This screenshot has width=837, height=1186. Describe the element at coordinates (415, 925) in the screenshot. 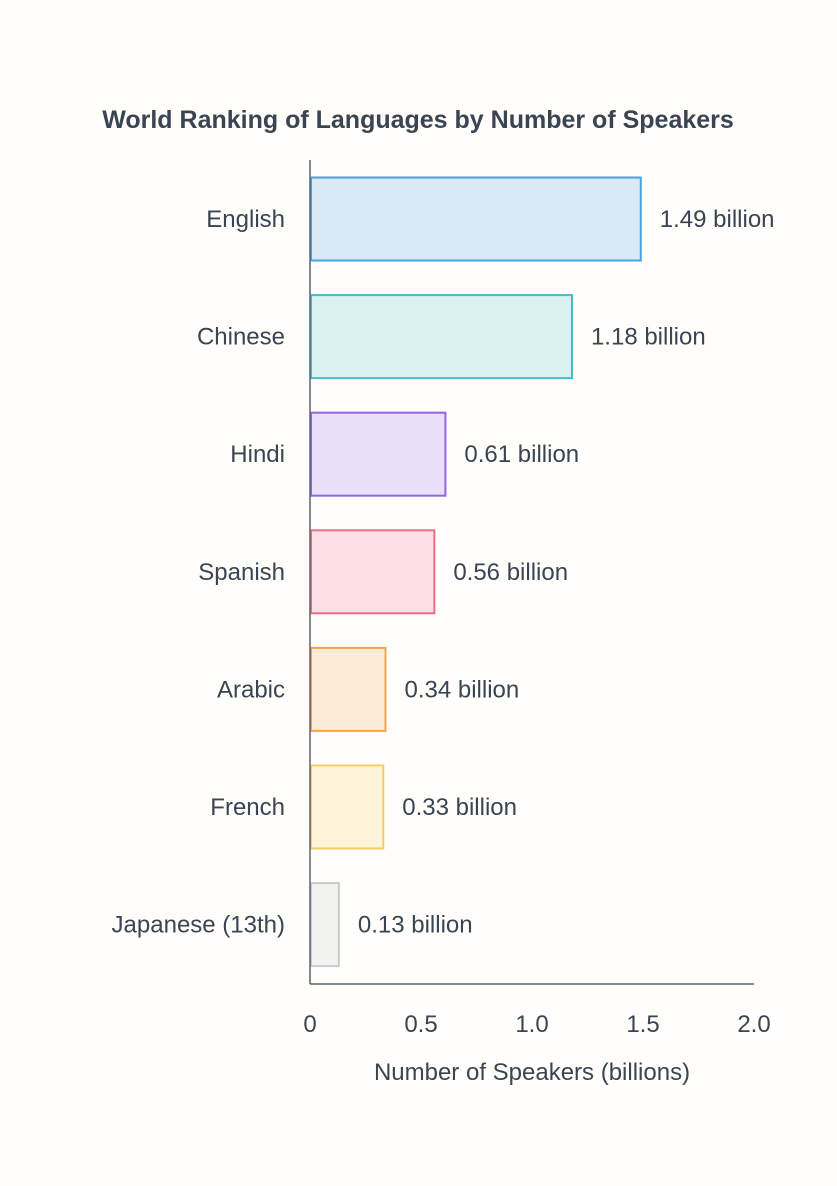

I see `value-label: 0.13 billion` at that location.